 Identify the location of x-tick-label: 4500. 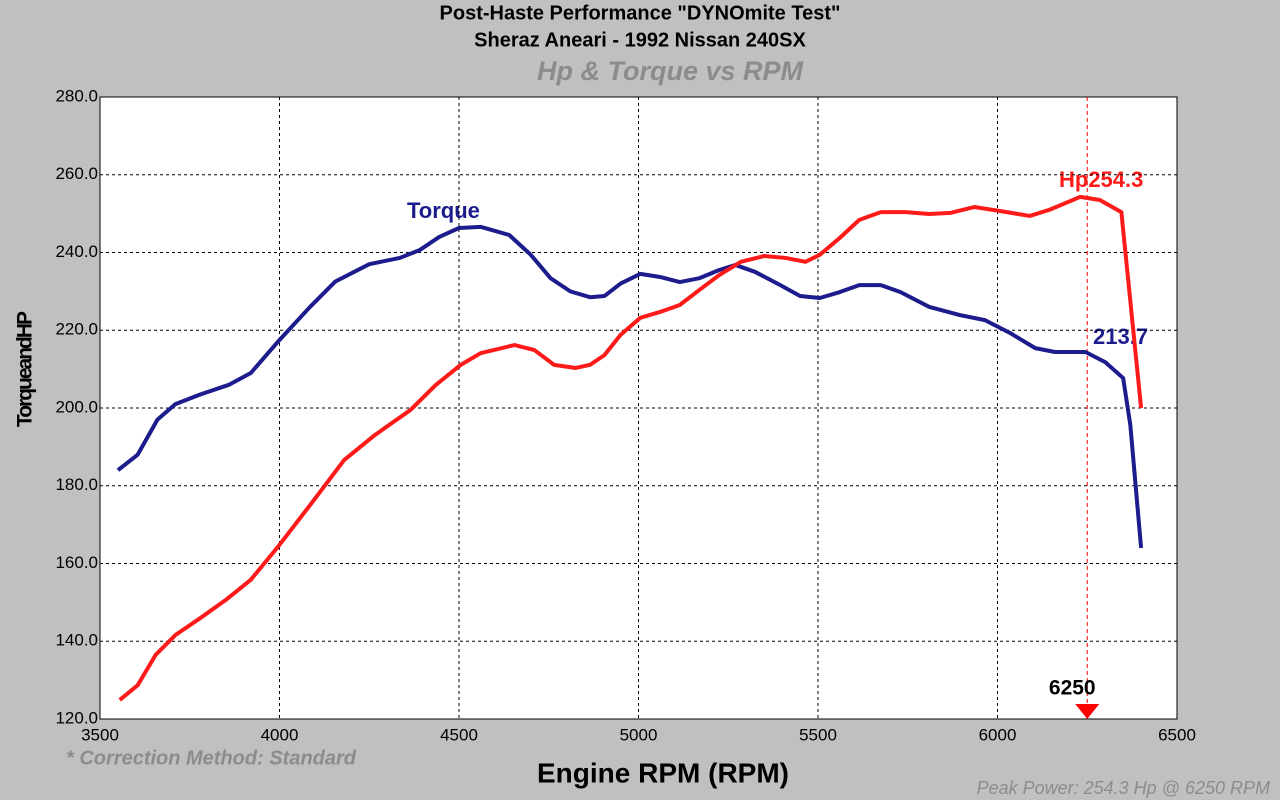
(459, 734).